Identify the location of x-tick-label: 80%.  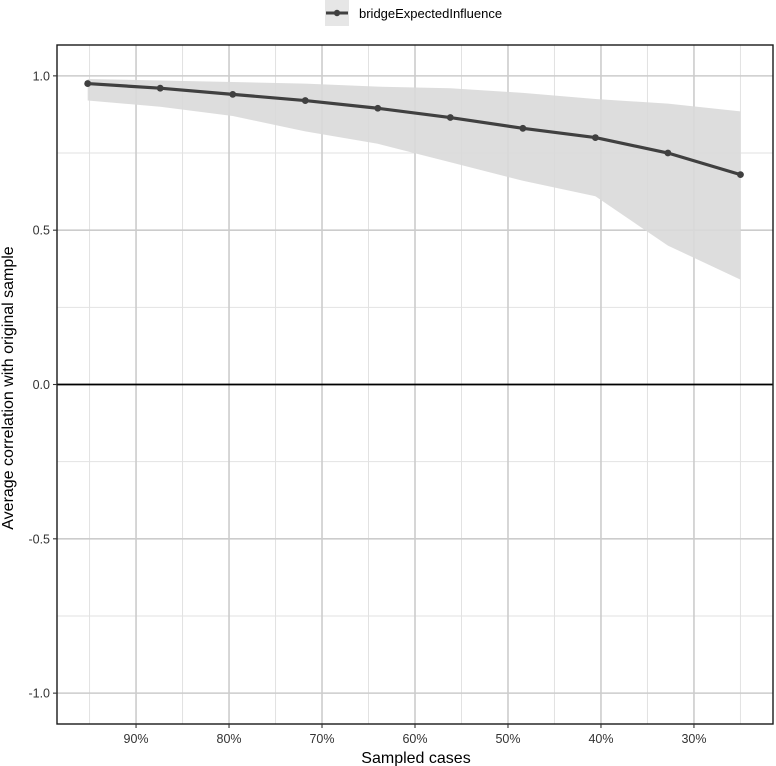
(229, 739).